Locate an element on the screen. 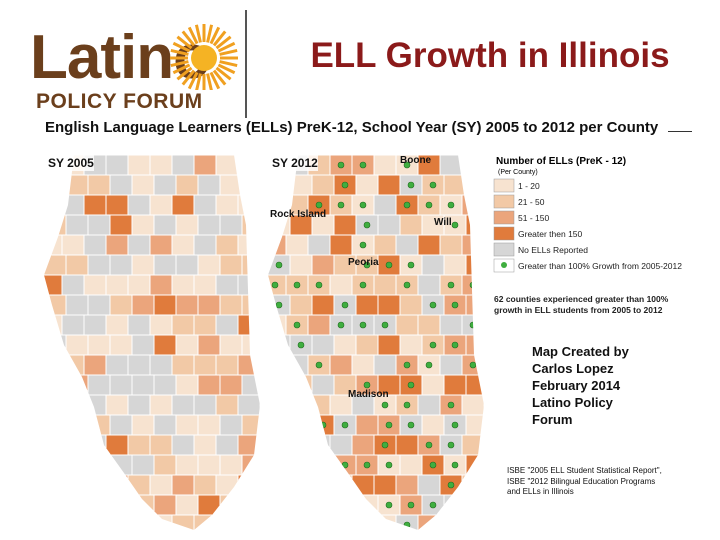  map-label: SY 2005 is located at coordinates (71, 163).